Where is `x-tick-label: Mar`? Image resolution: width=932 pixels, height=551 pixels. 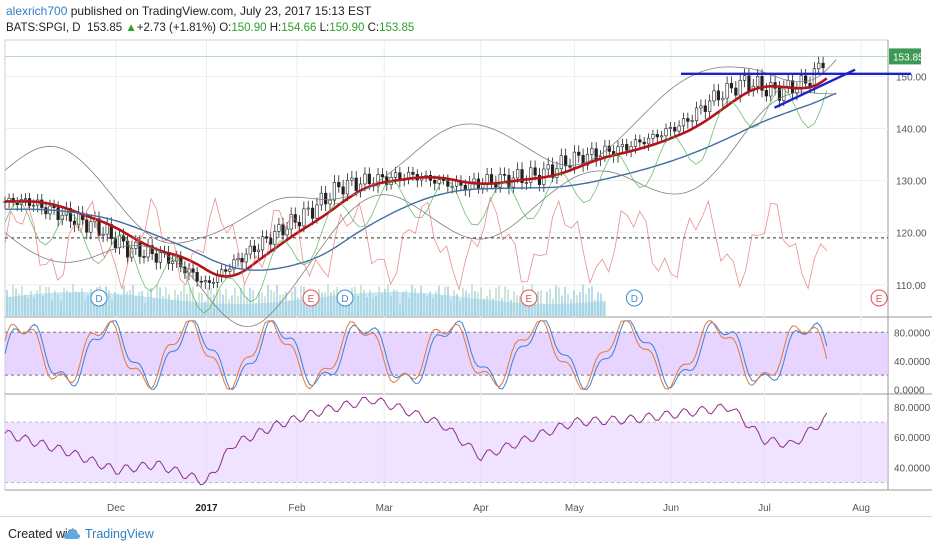
x-tick-label: Mar is located at coordinates (385, 508).